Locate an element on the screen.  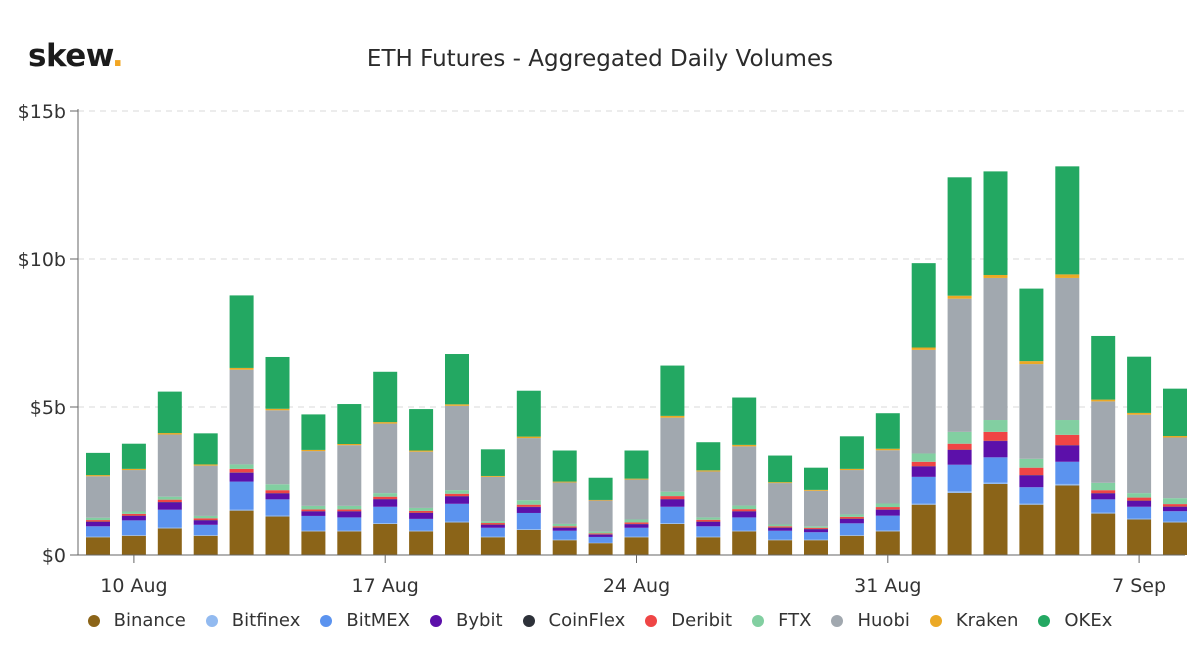
x-tick-label: 10 Aug is located at coordinates (133, 586).